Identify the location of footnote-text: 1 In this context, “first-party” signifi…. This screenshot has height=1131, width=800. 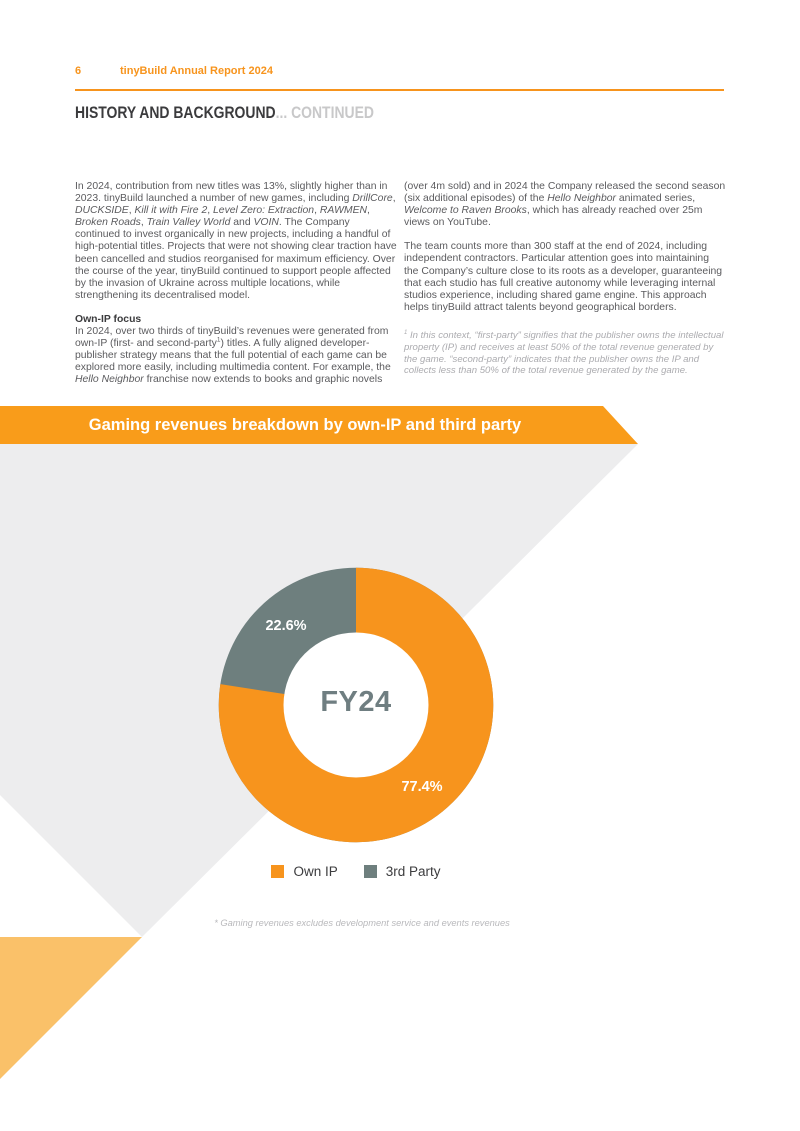
(564, 353).